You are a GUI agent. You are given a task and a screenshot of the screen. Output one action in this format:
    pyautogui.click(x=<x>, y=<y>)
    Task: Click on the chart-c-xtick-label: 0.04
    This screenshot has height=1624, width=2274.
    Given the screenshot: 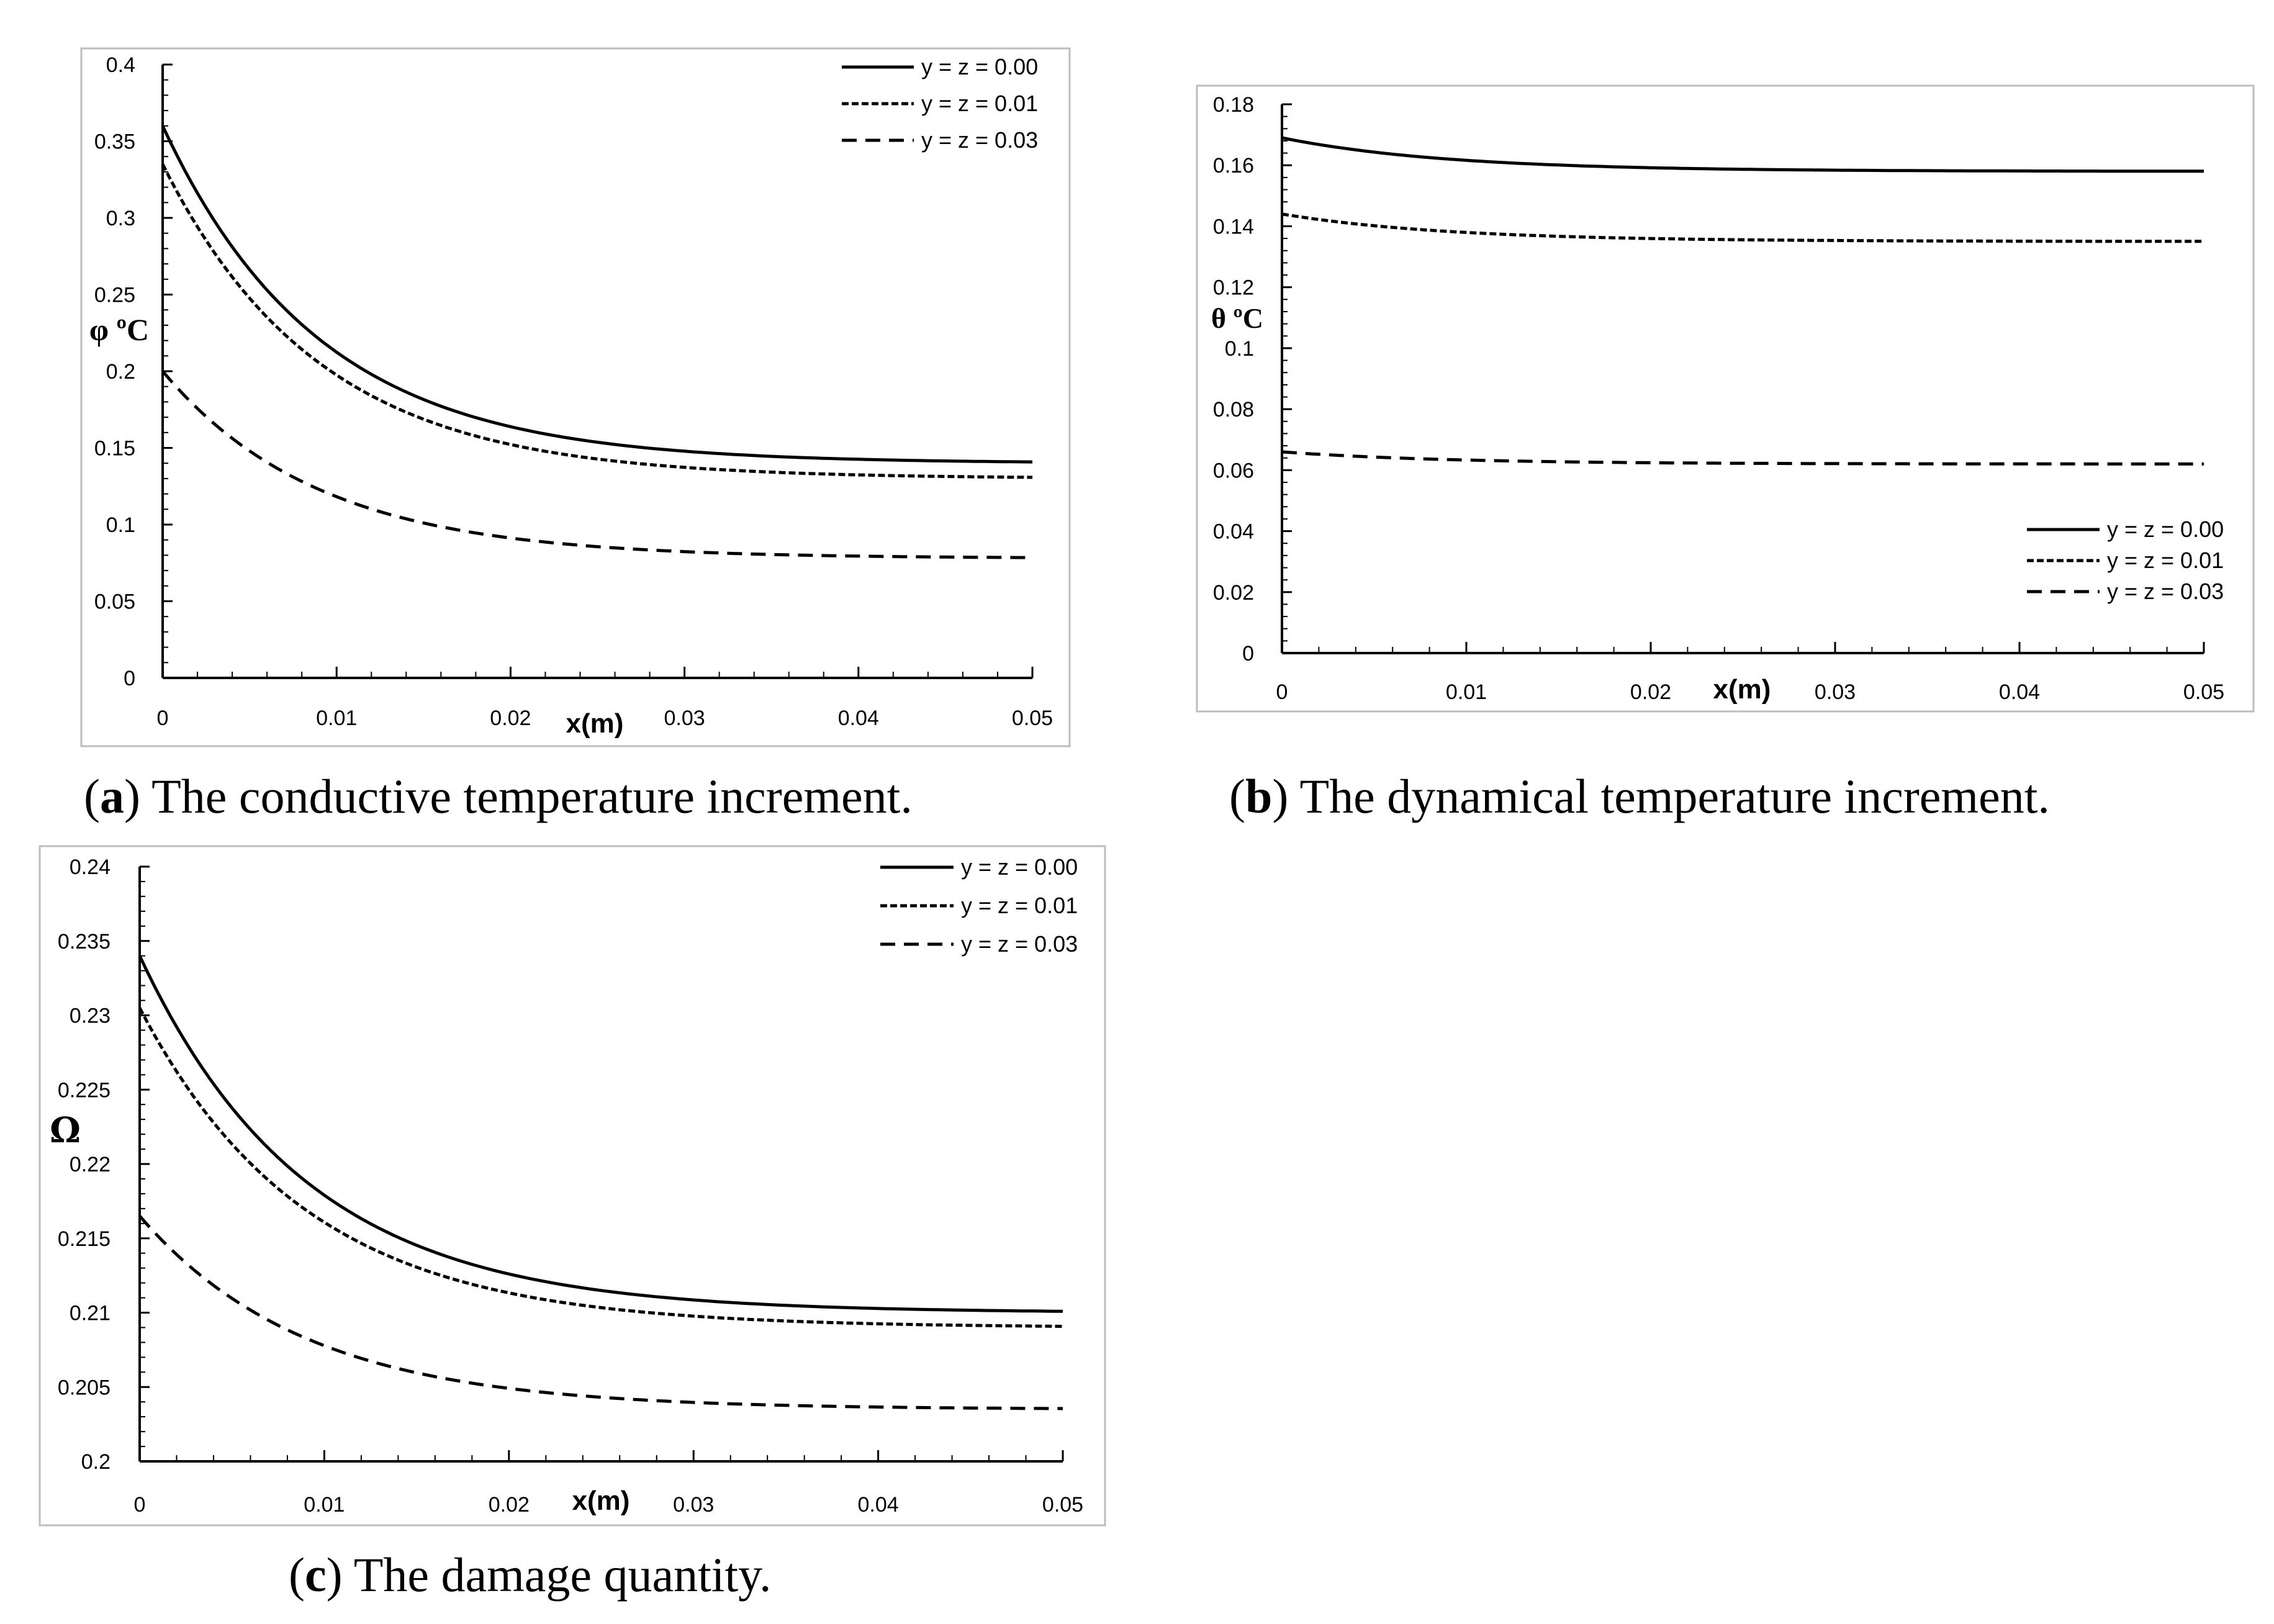 What is the action you would take?
    pyautogui.click(x=879, y=1505)
    